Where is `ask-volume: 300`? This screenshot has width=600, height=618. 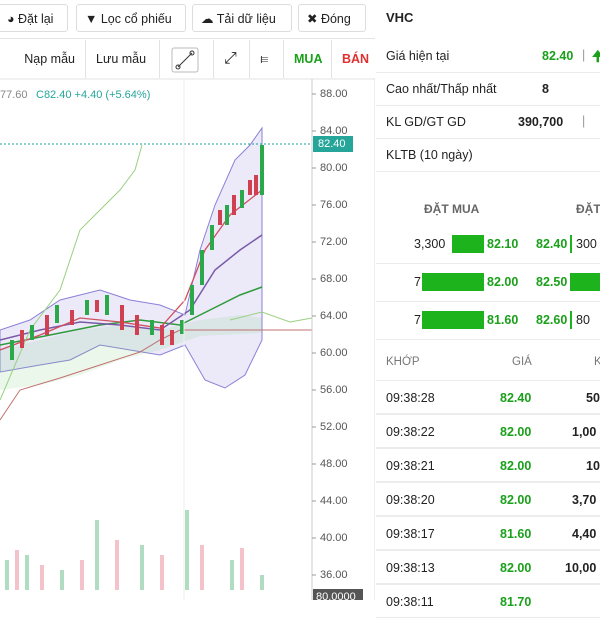
ask-volume: 300 is located at coordinates (586, 244).